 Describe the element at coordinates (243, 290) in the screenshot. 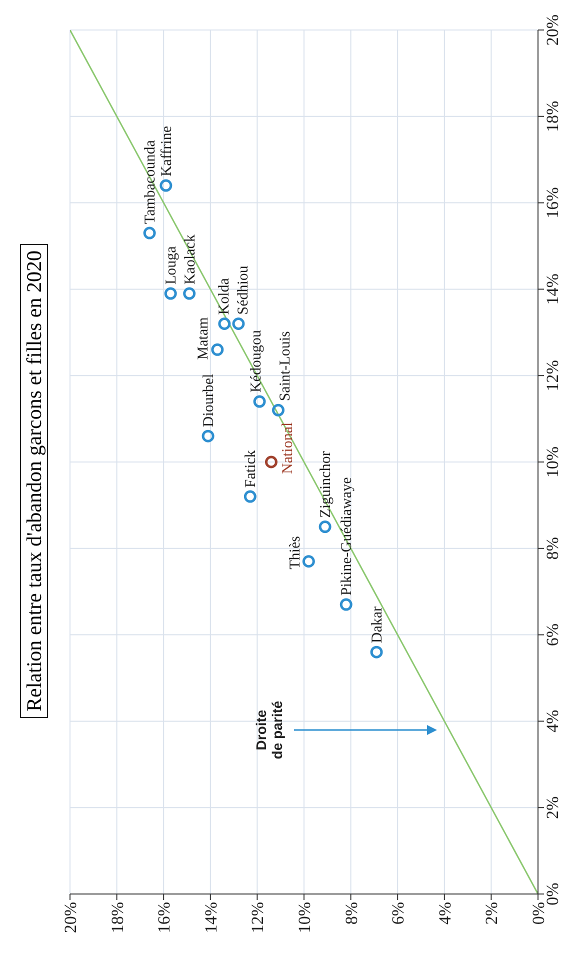

I see `annotation: Sédhiou` at that location.